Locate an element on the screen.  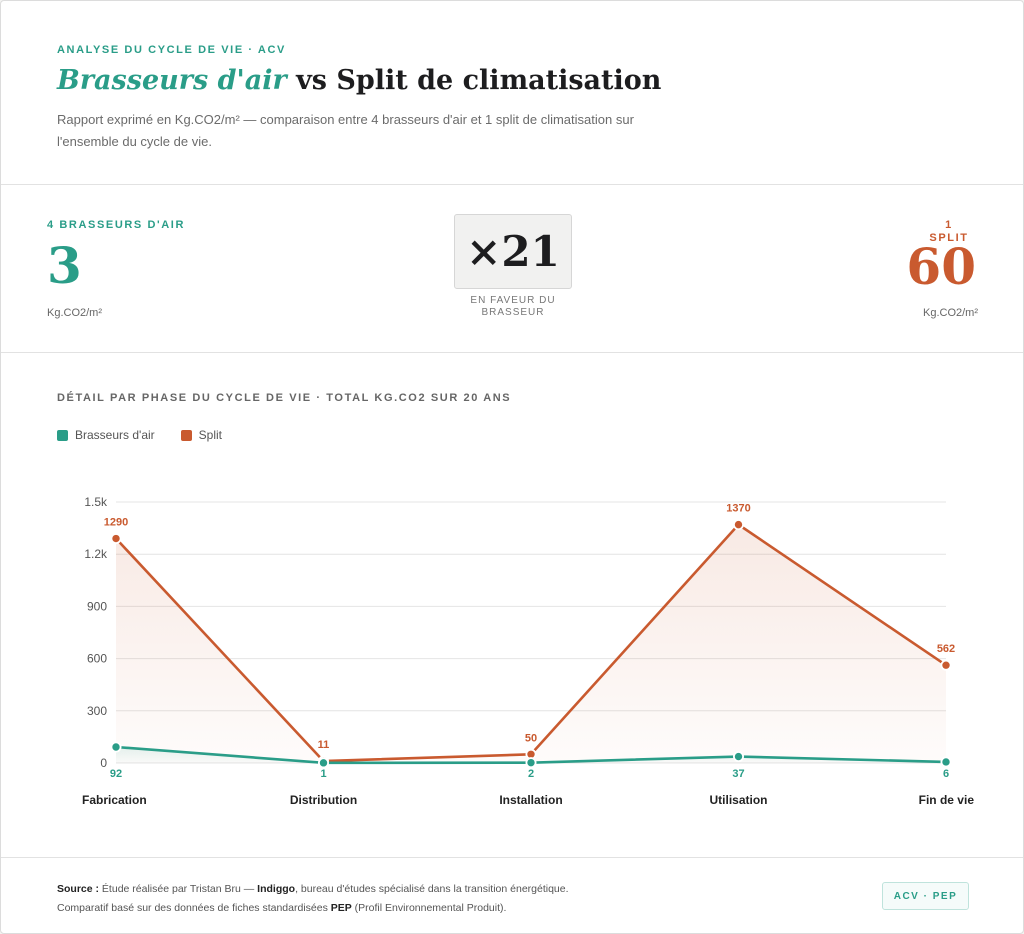
ratio-box: ×21 is located at coordinates (513, 251).